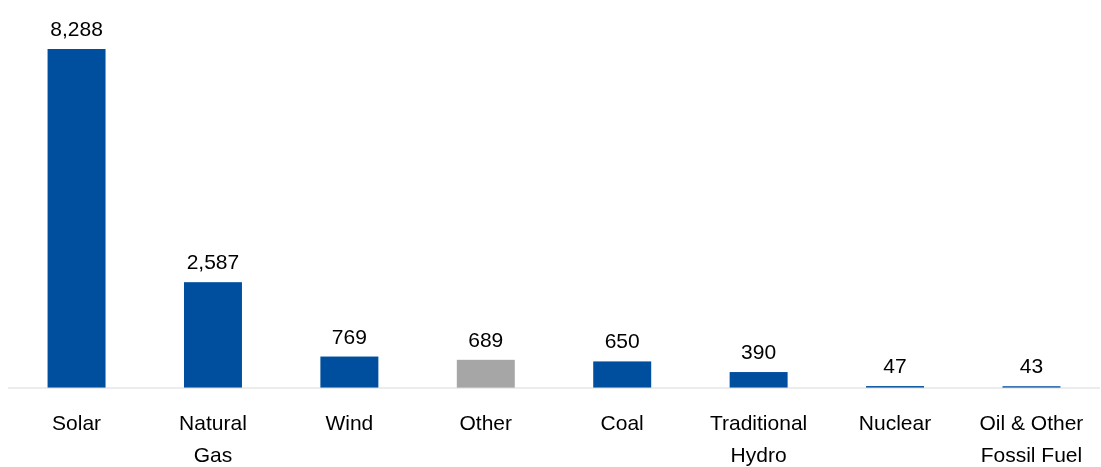  Describe the element at coordinates (758, 438) in the screenshot. I see `x-tick-label: Traditional Hydro` at that location.